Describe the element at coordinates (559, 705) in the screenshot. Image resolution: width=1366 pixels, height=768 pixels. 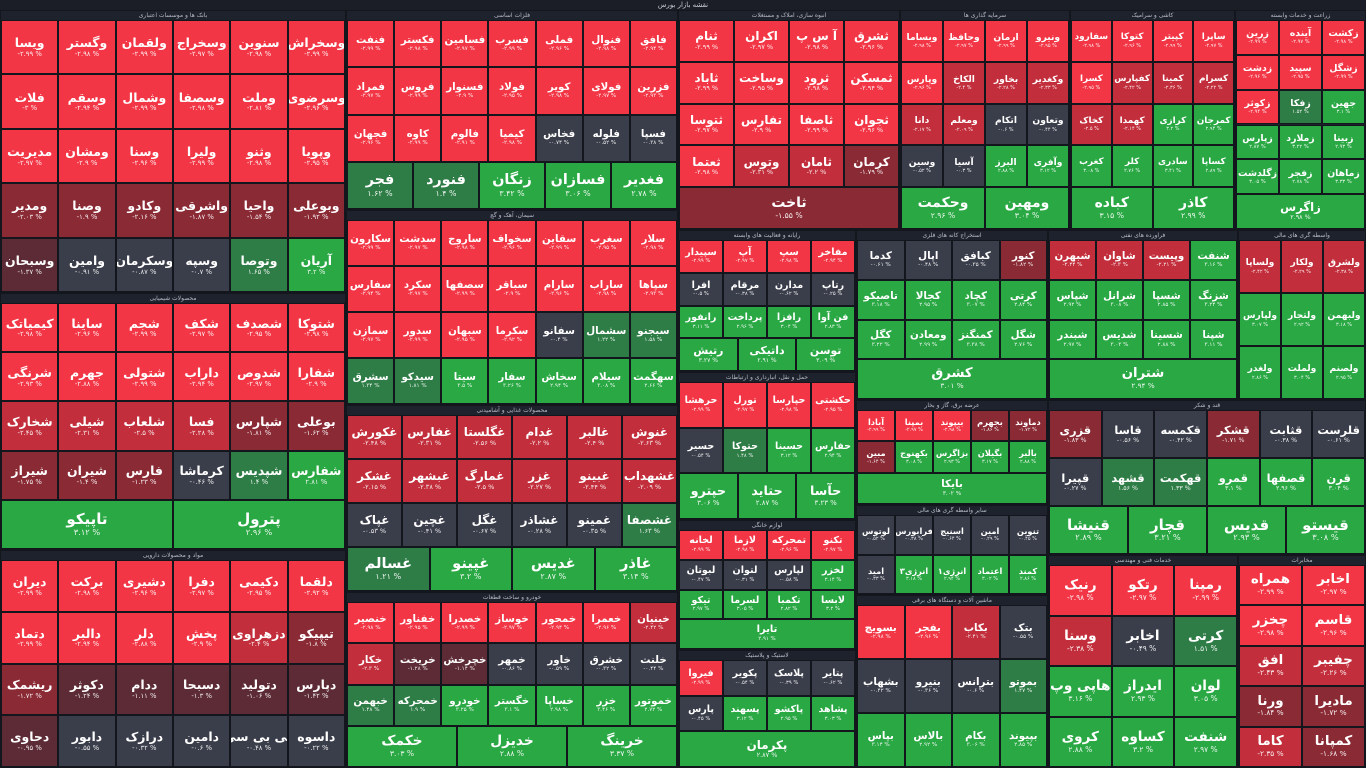
I see `stock-tile: خساپا ۲.۹۸ %` at that location.